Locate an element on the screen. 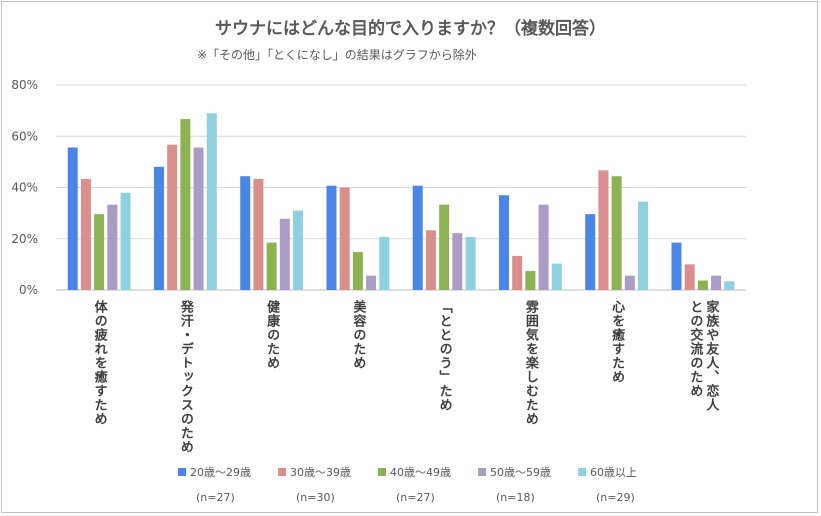 The height and width of the screenshot is (516, 821). legend-item: 60歳以上 (n=29) is located at coordinates (628, 484).